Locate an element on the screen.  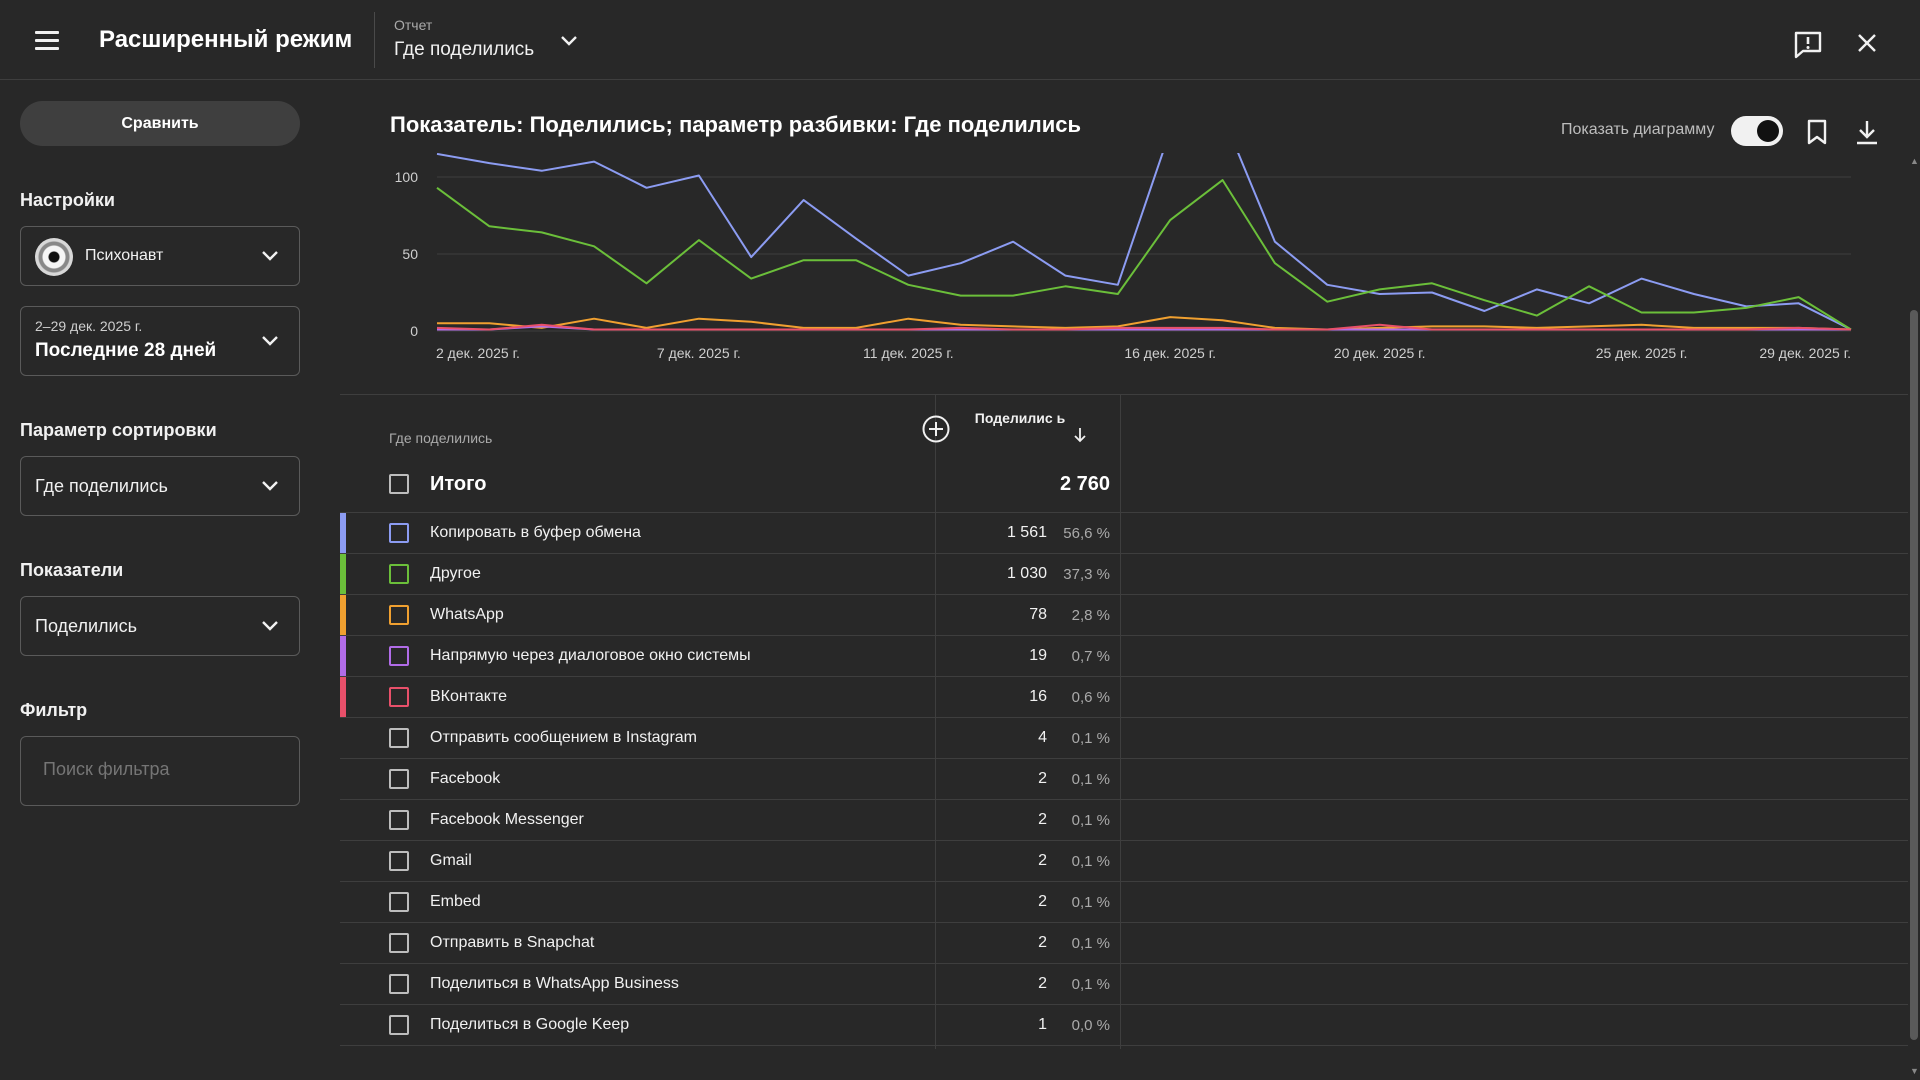
sort-selector: Где поделились is located at coordinates (160, 486).